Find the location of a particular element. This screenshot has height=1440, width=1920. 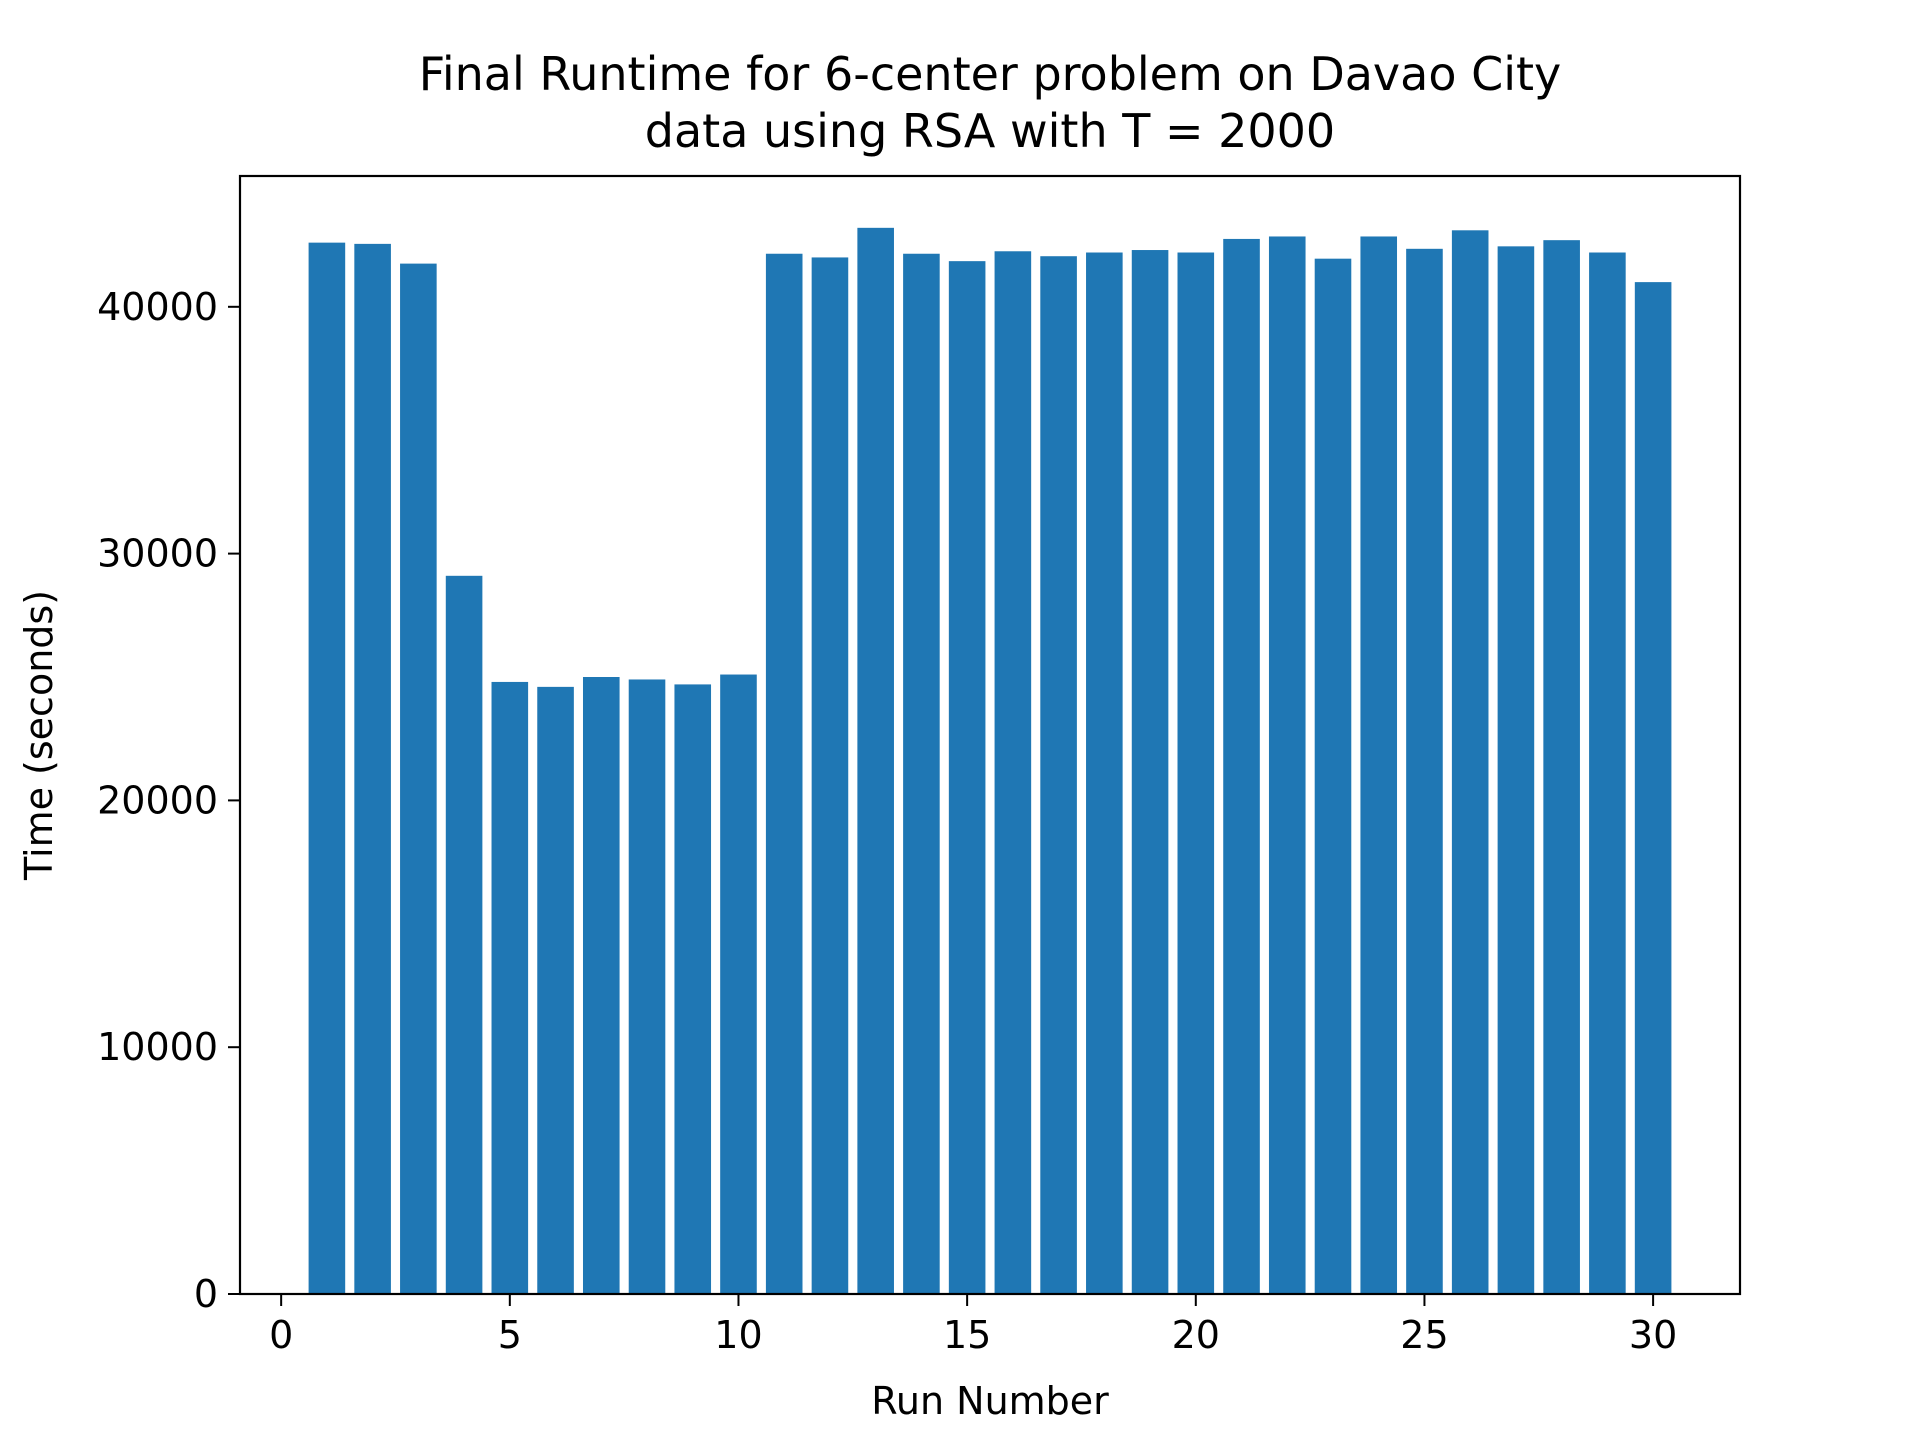

x-tick-label: 25 is located at coordinates (1424, 1335).